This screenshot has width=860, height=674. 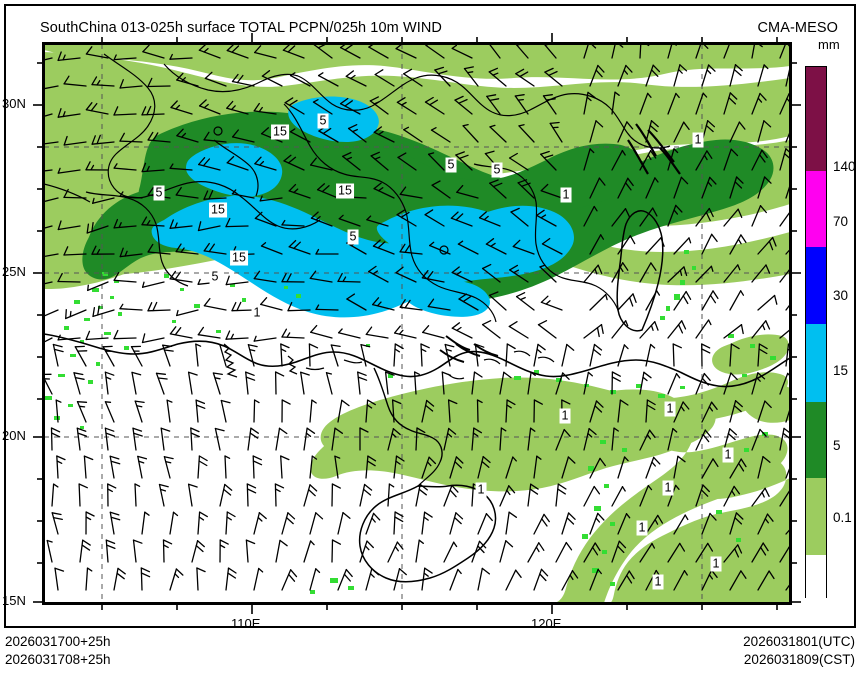 I want to click on lat-label-30N: 30N, so click(x=14, y=103).